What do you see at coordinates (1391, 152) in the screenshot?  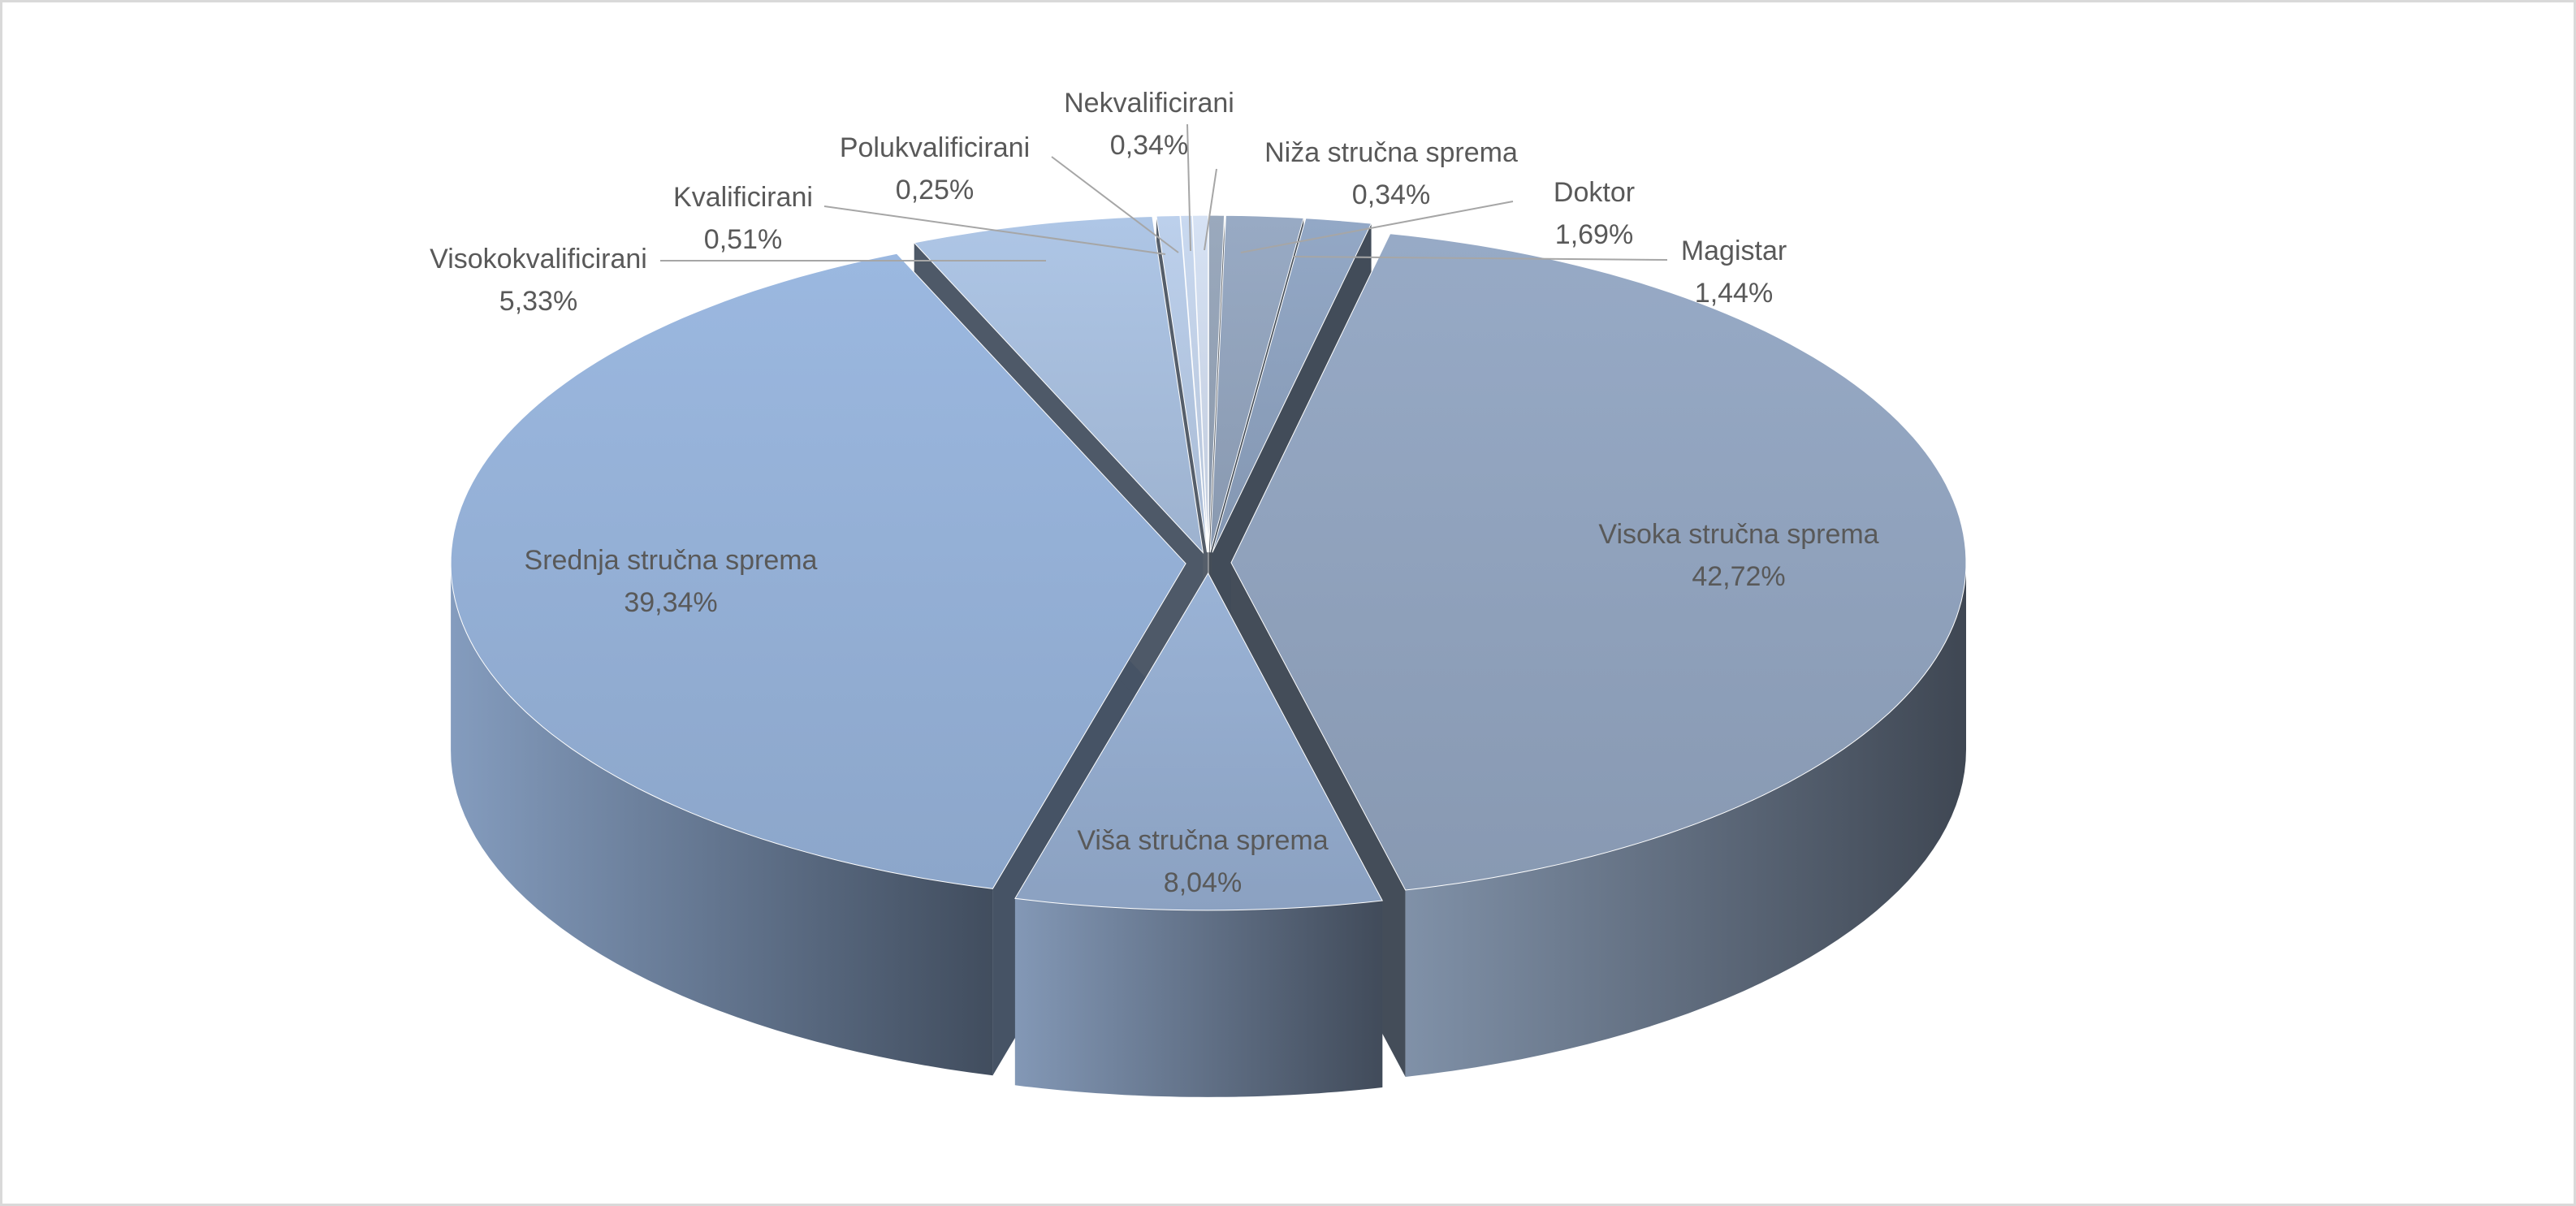 I see `slice-label: Niža stručna sprema` at bounding box center [1391, 152].